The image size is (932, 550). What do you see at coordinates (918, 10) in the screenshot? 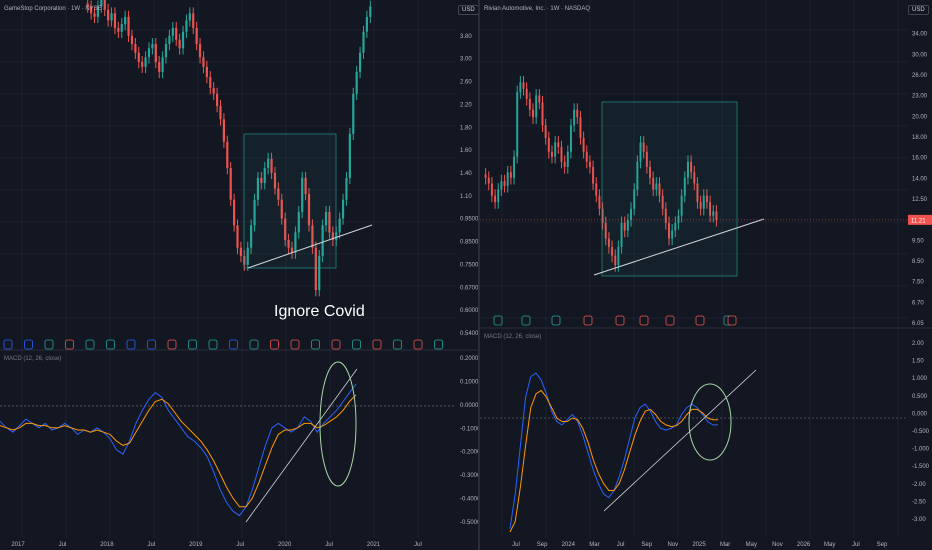
I see `rivn-currency-badge: USD` at bounding box center [918, 10].